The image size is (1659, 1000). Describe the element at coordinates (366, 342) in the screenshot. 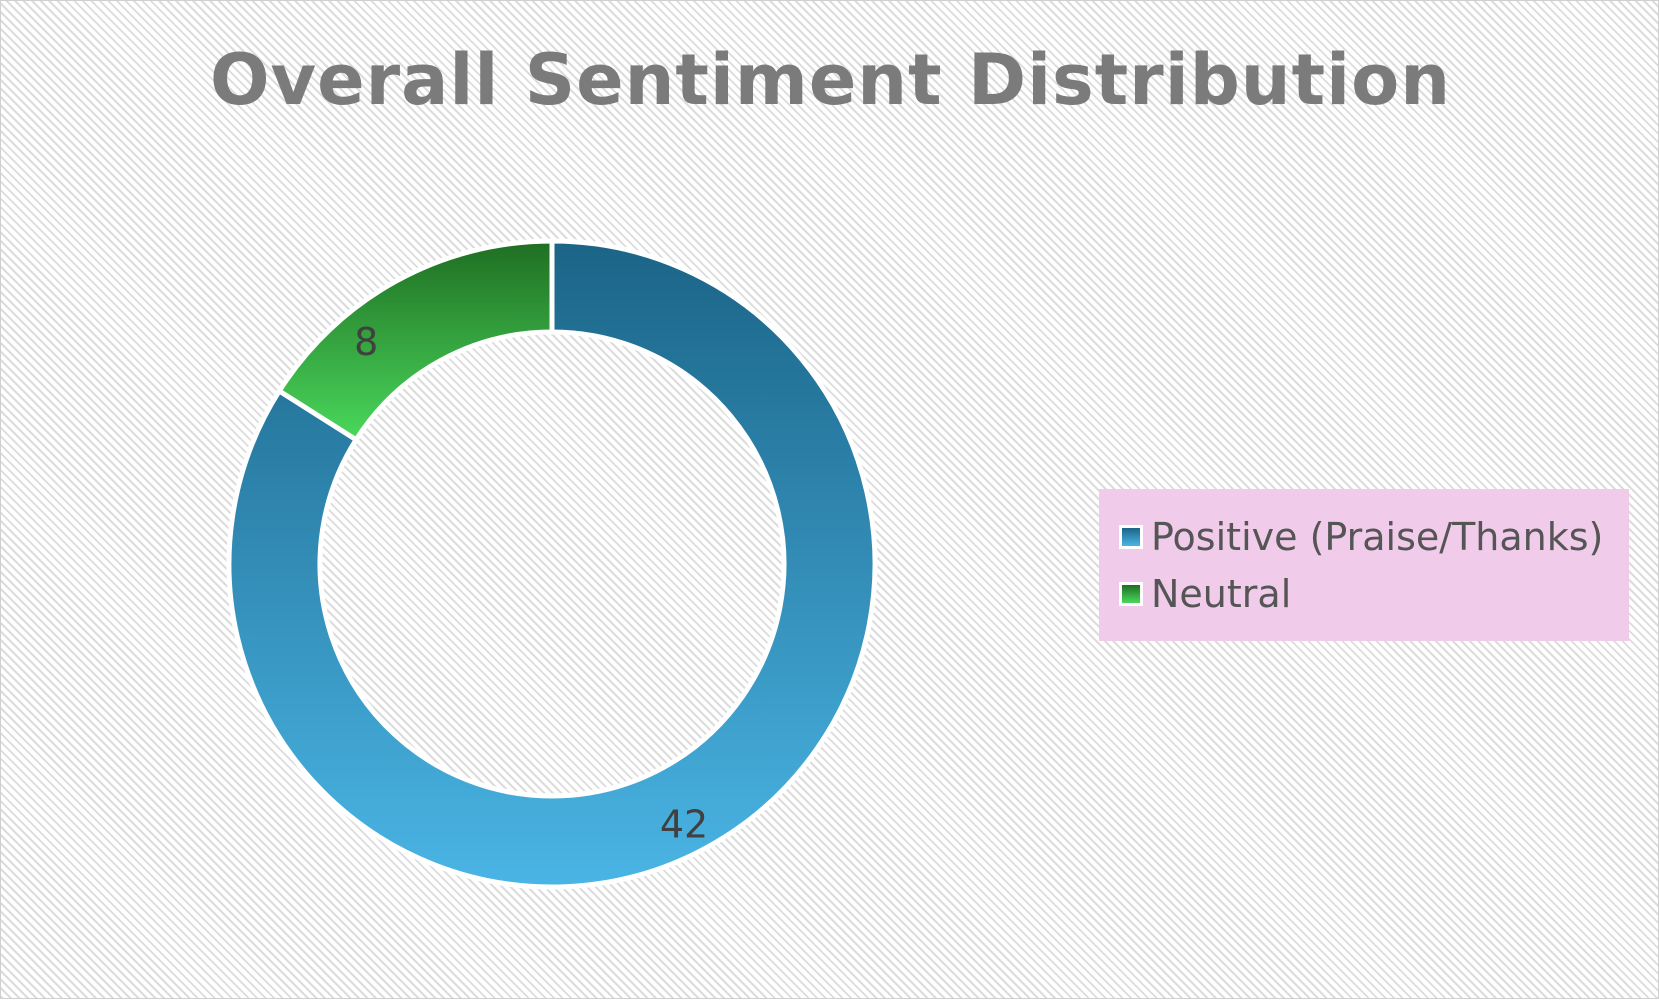

I see `data-label-neutral: 8` at that location.